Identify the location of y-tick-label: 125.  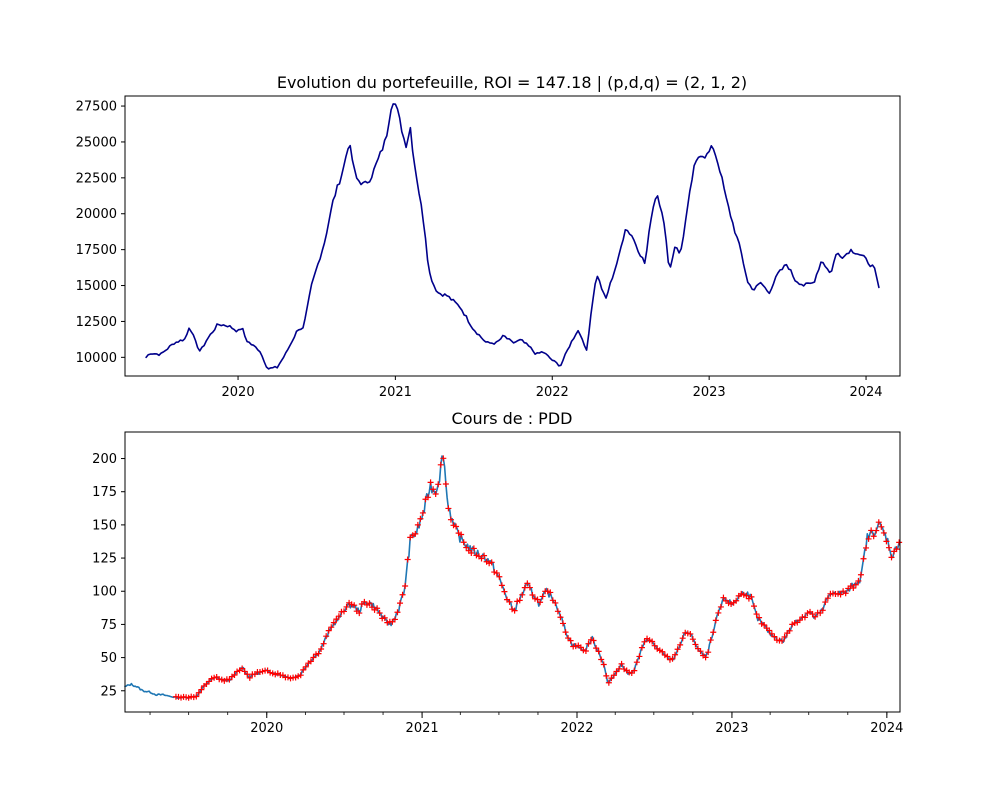
(104, 559).